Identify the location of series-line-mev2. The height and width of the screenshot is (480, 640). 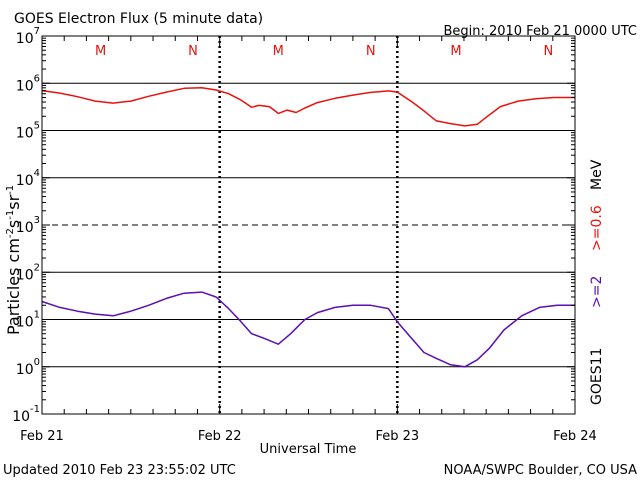
(308, 329).